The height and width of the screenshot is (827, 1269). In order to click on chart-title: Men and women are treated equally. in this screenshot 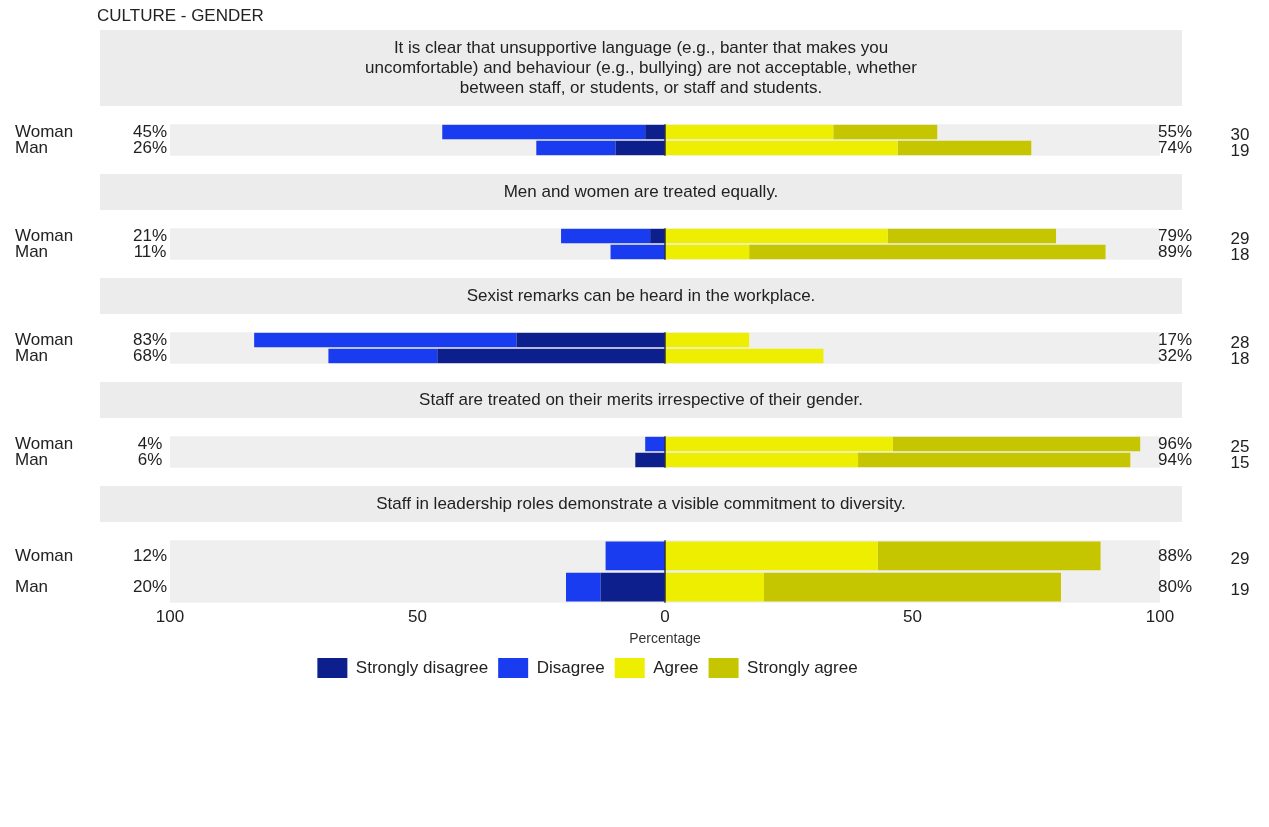, I will do `click(641, 192)`.